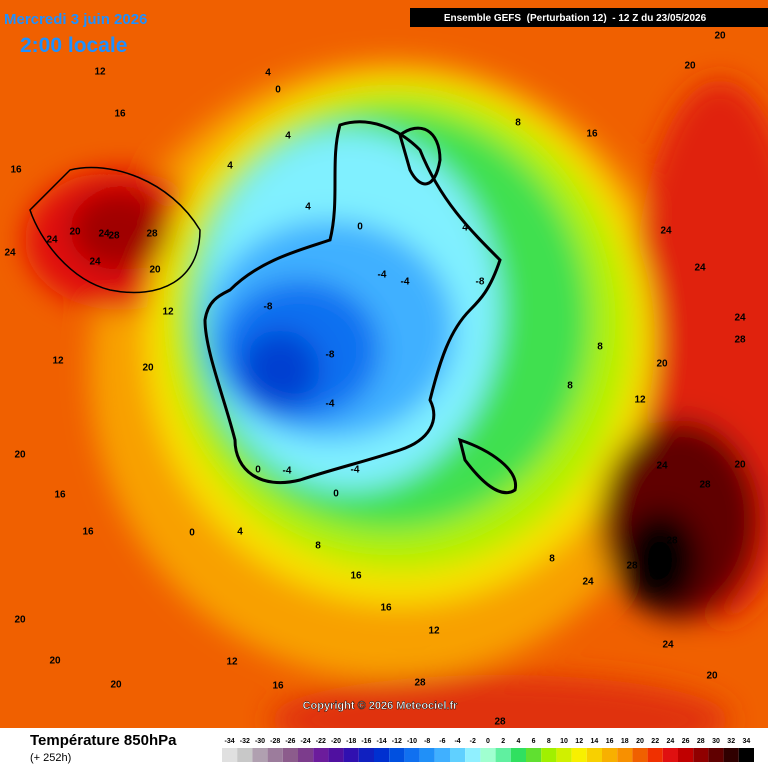 This screenshot has width=768, height=768. What do you see at coordinates (686, 741) in the screenshot?
I see `legend-tick: 26` at bounding box center [686, 741].